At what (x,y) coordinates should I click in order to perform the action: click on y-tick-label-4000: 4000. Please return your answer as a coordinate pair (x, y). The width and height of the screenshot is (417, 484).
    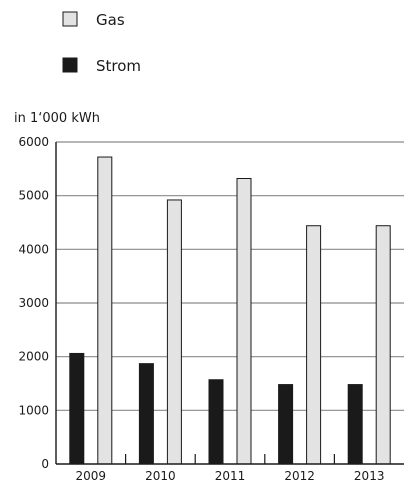
    Looking at the image, I should click on (33, 249).